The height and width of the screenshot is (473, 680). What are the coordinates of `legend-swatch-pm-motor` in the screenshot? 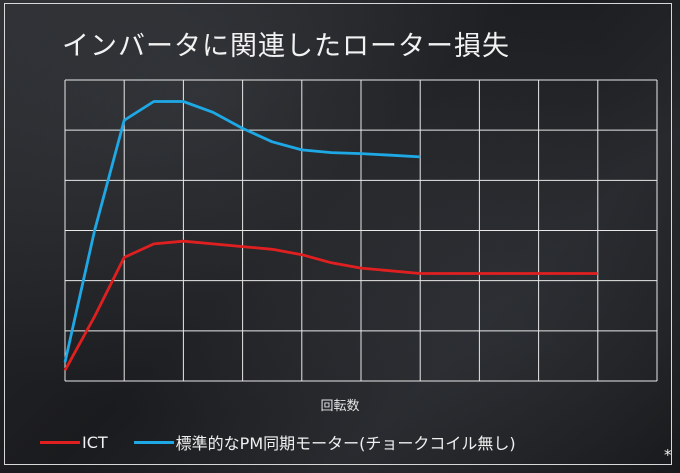 It's located at (153, 442).